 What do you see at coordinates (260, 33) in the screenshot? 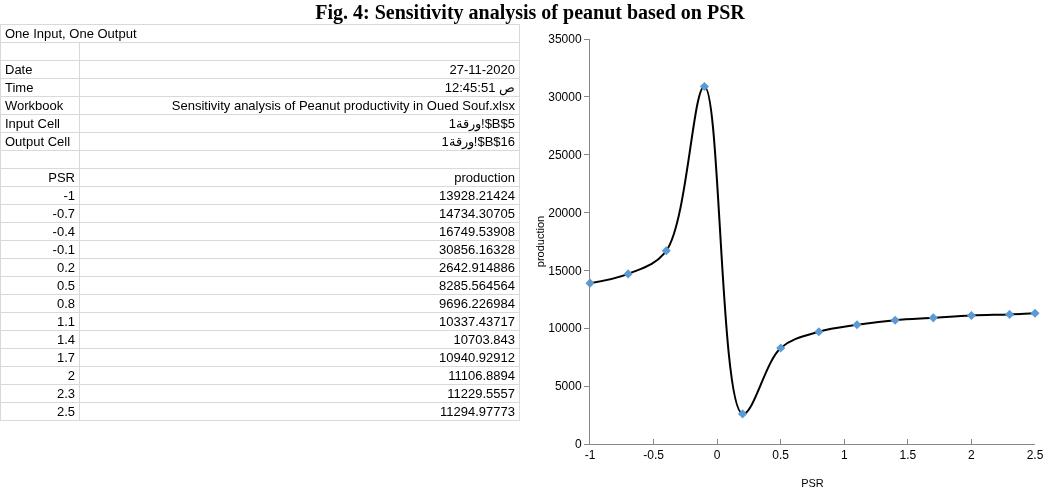
I see `text: One Input, One Output` at bounding box center [260, 33].